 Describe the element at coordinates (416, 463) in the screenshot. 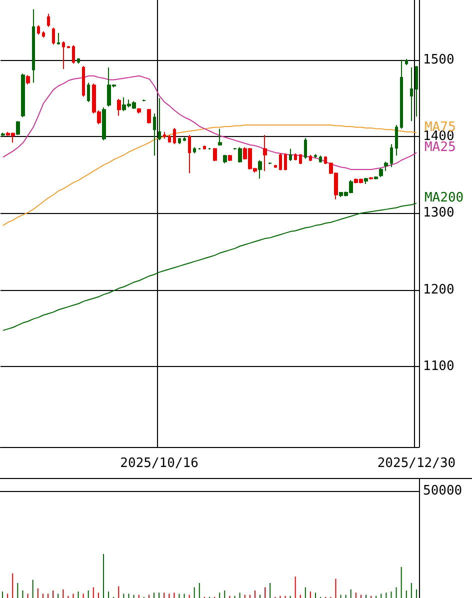

I see `x-tick-label: 2025/12/30` at that location.